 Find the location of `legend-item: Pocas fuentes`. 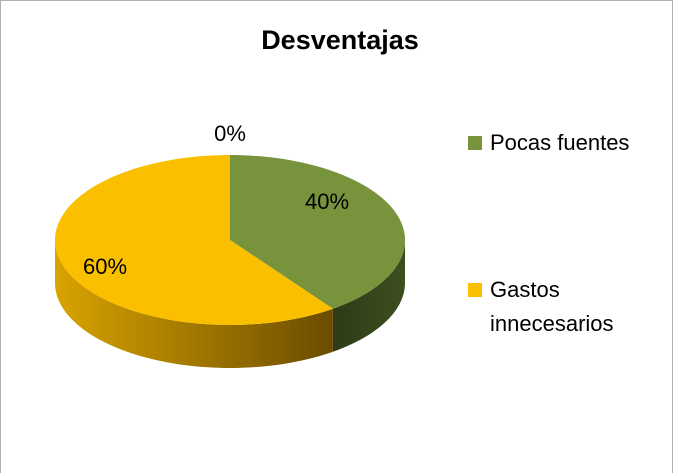

legend-item: Pocas fuentes is located at coordinates (568, 143).